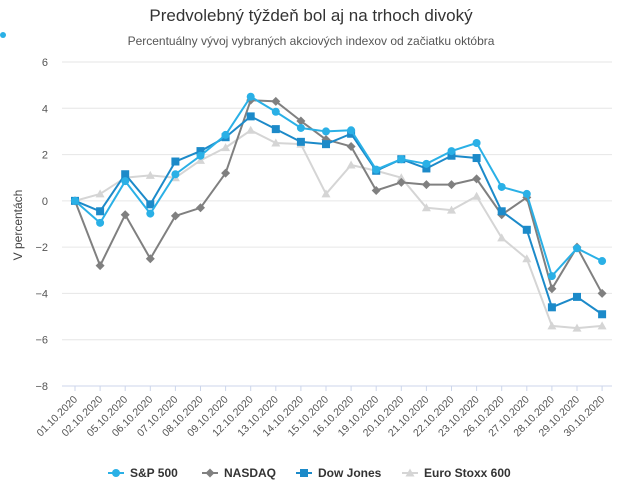  I want to click on y-tick-label: 4, so click(45, 109).